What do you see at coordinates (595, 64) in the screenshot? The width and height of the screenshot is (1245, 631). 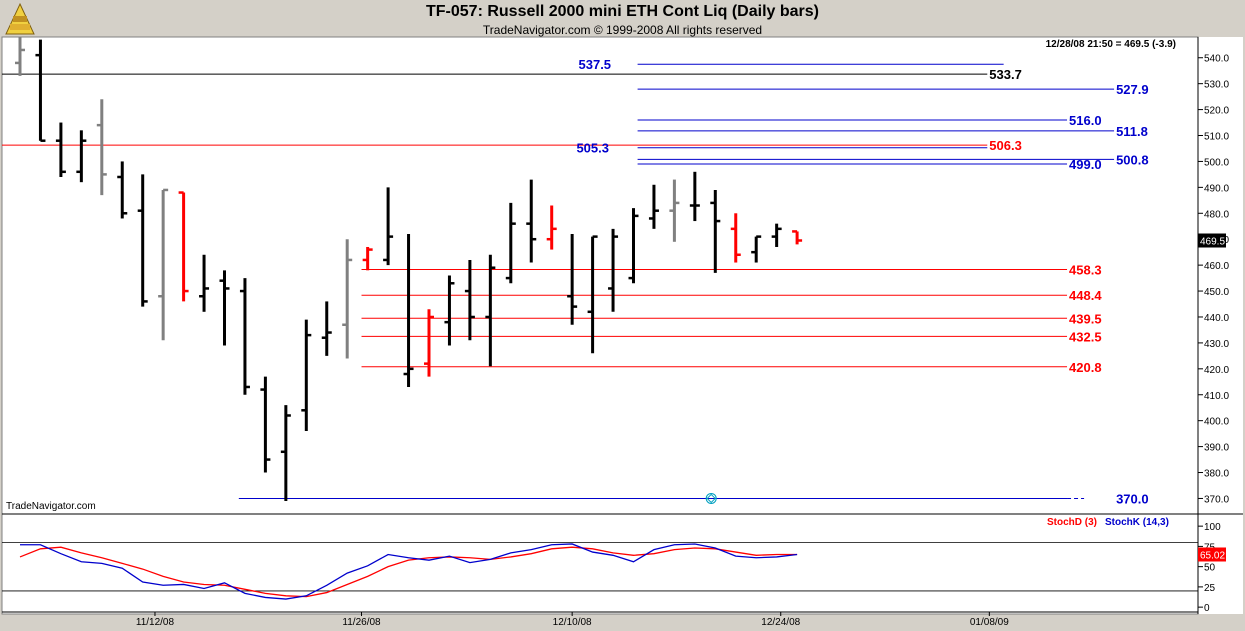 I see `level-label: 537.5` at bounding box center [595, 64].